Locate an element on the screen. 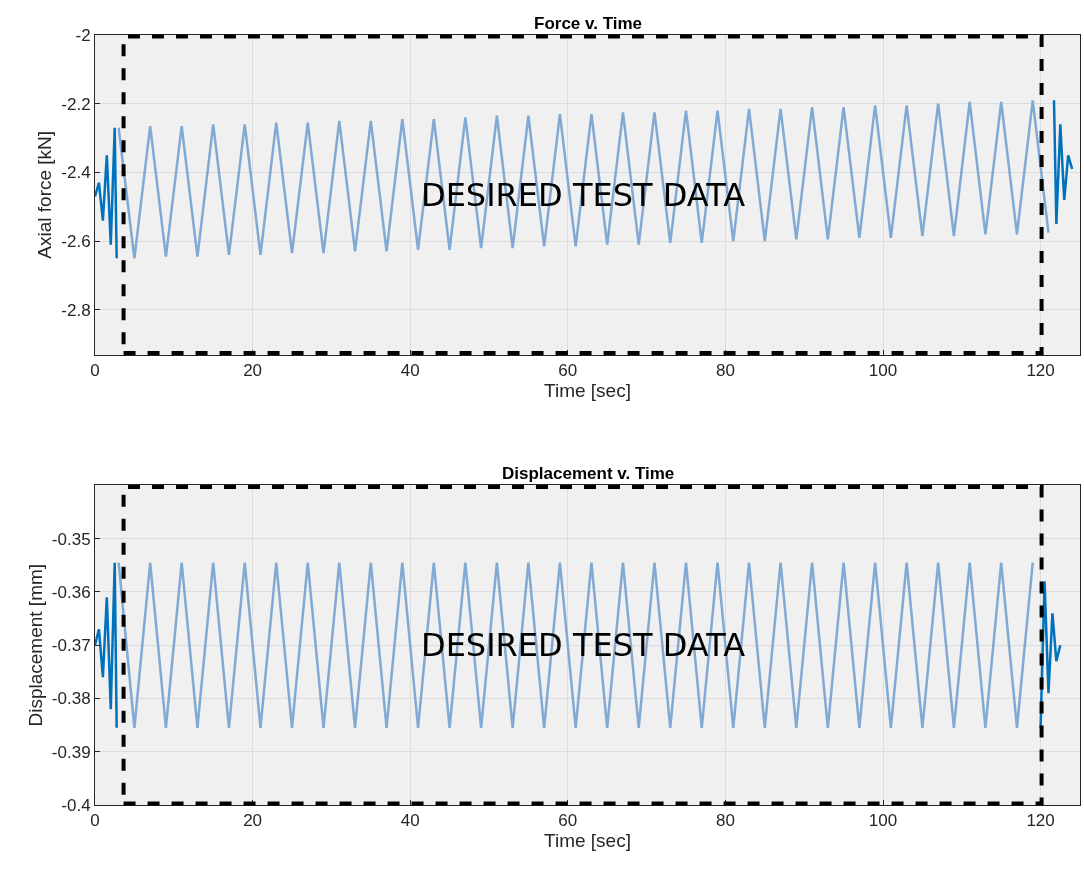 The height and width of the screenshot is (883, 1084). y-tick-label: -0.36 is located at coordinates (71, 592).